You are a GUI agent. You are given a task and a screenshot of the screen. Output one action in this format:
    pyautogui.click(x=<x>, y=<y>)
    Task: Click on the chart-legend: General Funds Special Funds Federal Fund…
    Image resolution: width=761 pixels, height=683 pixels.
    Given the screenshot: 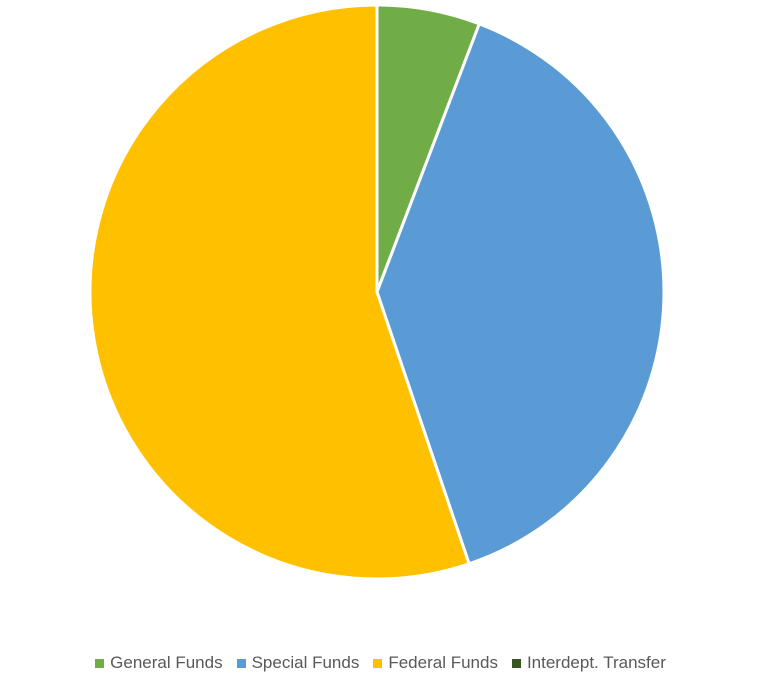 What is the action you would take?
    pyautogui.click(x=380, y=663)
    